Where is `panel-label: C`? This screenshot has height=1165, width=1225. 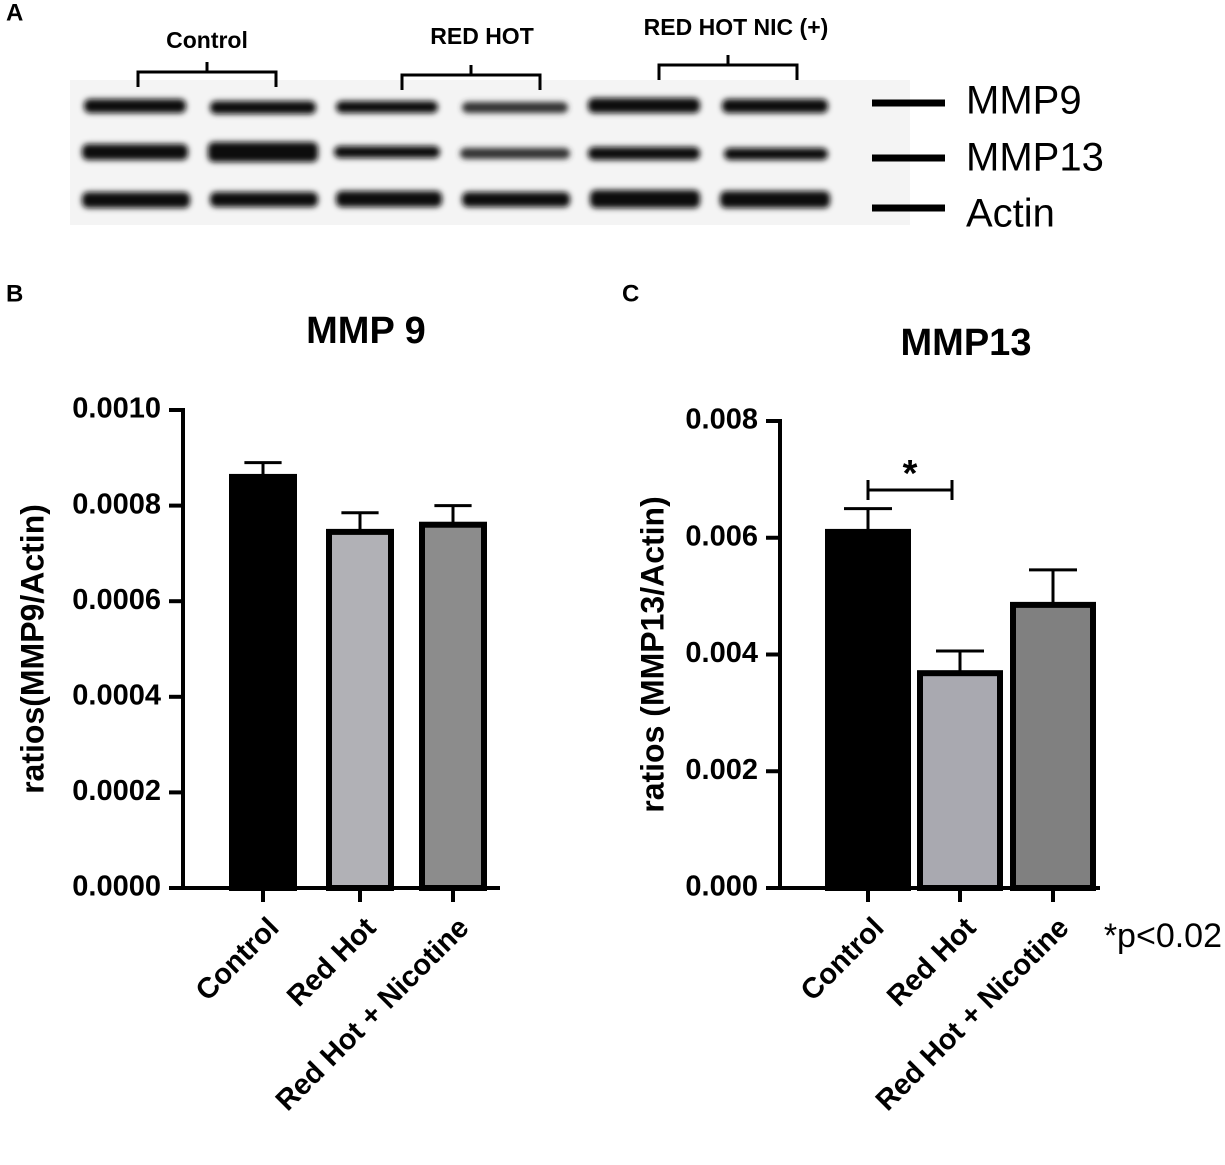
panel-label: C is located at coordinates (630, 293).